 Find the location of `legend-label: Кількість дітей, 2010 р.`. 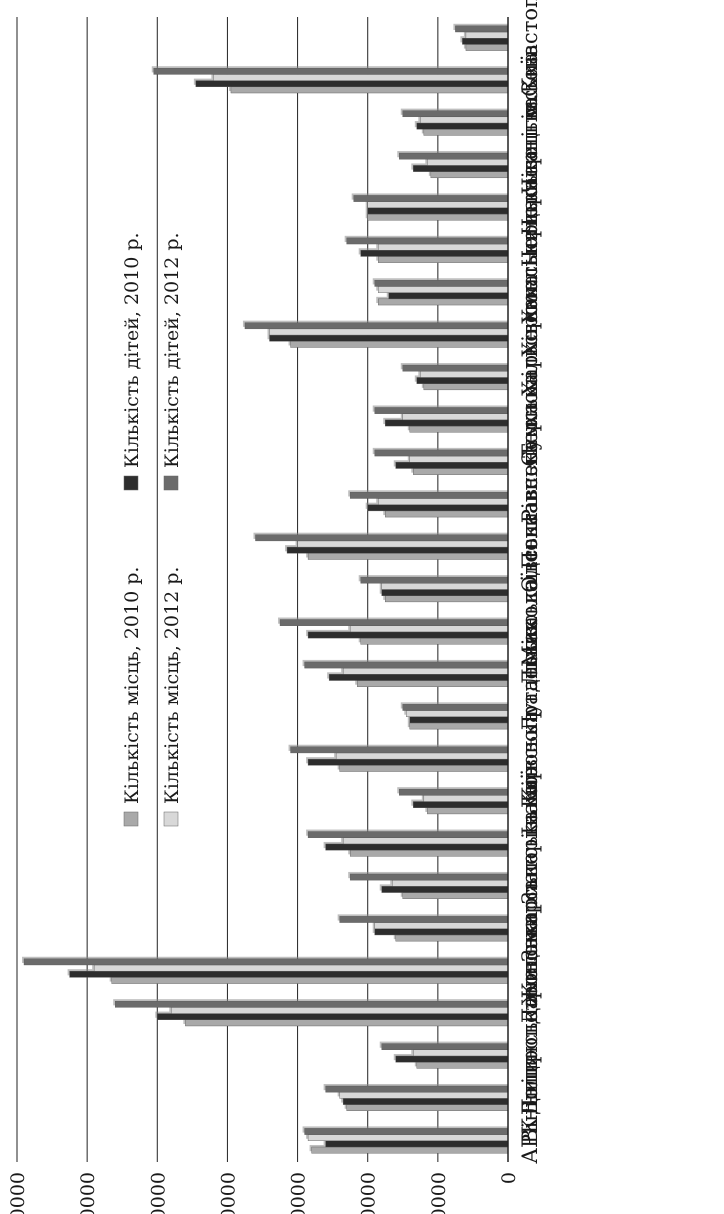

legend-label: Кількість дітей, 2010 р. is located at coordinates (132, 350).